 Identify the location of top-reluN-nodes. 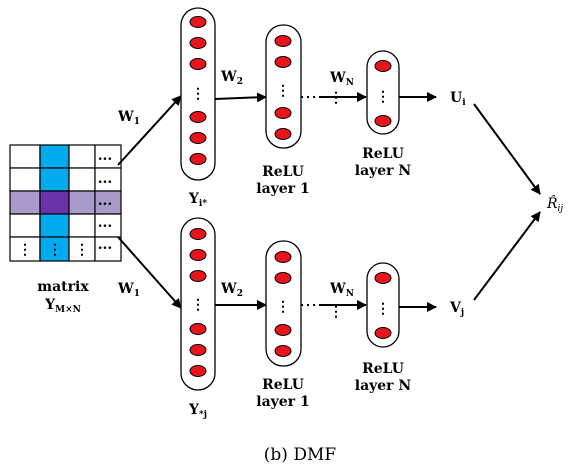
(383, 93).